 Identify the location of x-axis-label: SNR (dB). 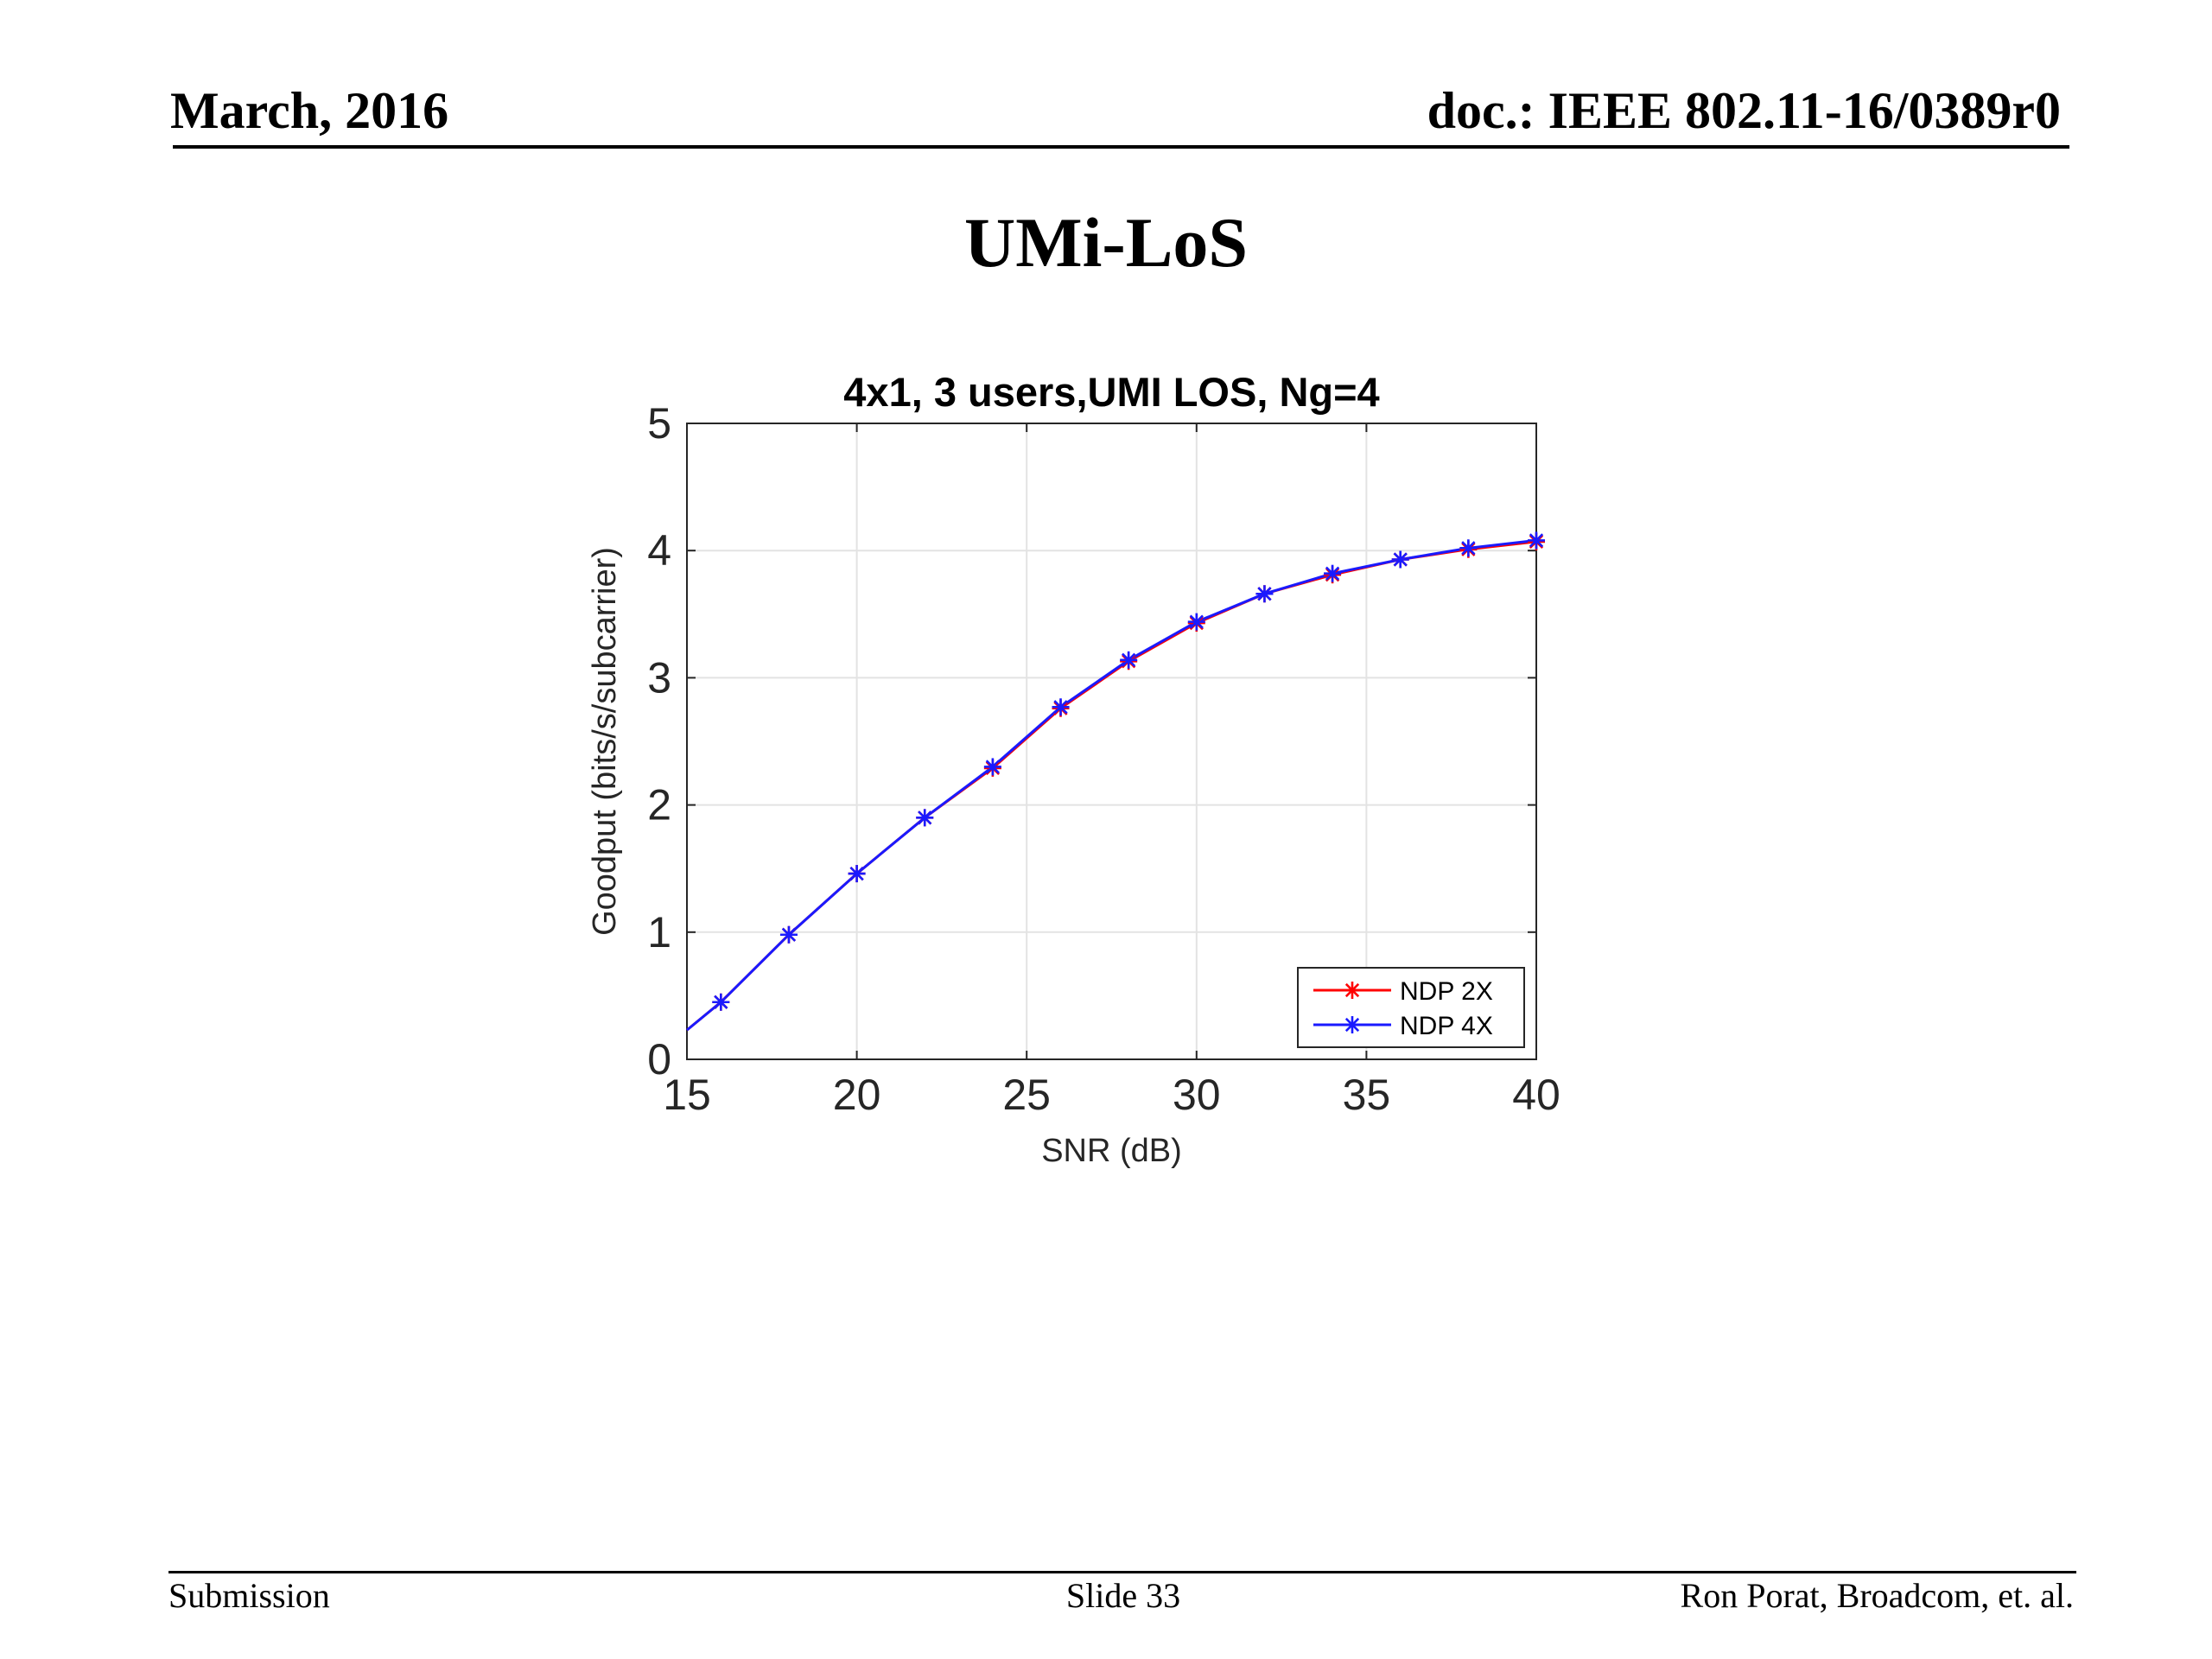
(1111, 1151).